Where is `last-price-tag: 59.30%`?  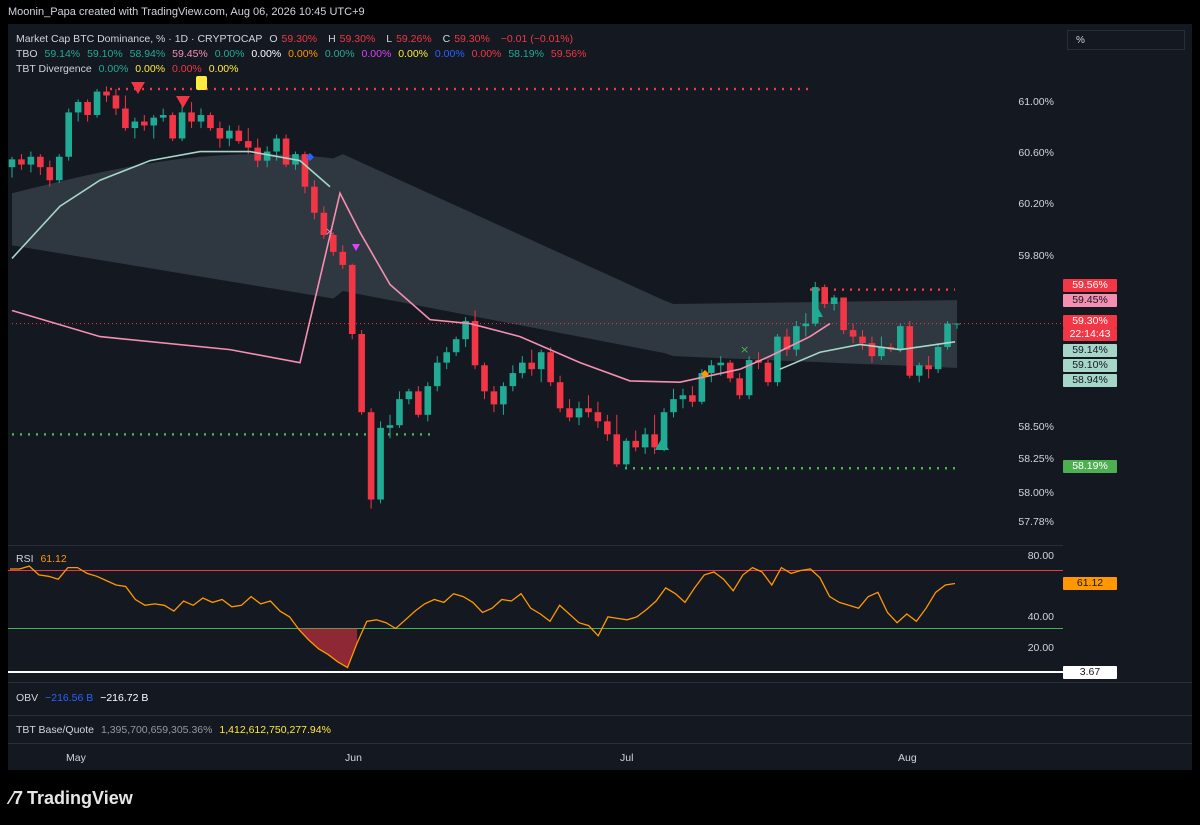 last-price-tag: 59.30% is located at coordinates (1090, 321).